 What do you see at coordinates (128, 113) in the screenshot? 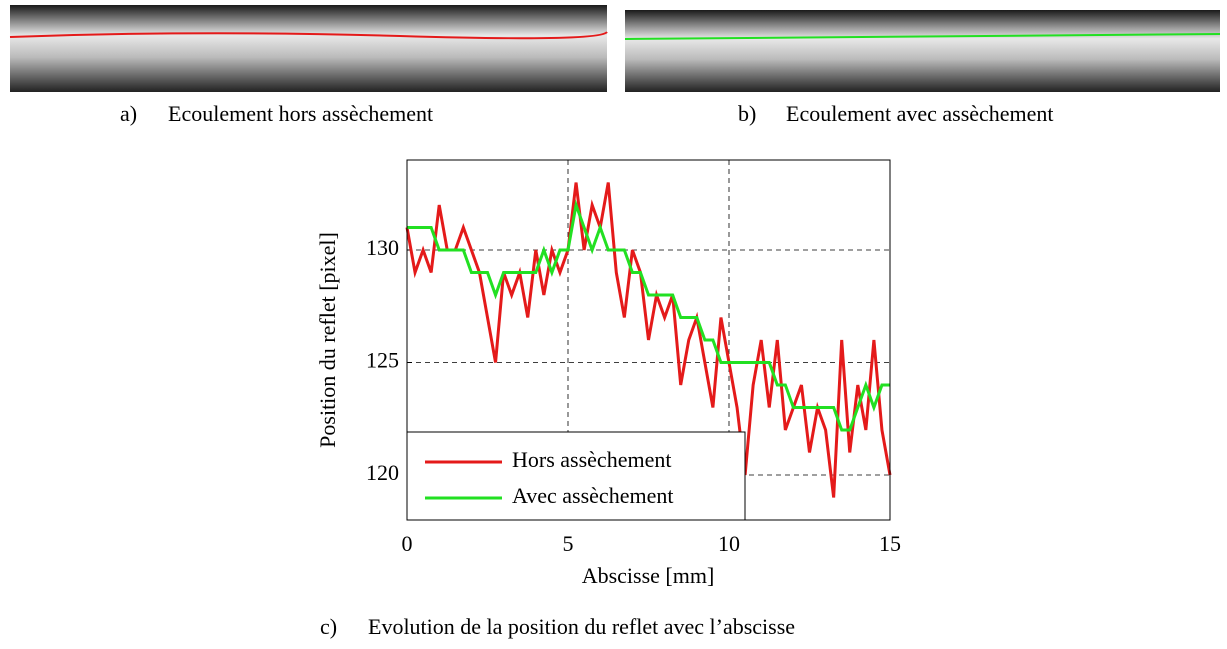
I see `caption-label: a)` at bounding box center [128, 113].